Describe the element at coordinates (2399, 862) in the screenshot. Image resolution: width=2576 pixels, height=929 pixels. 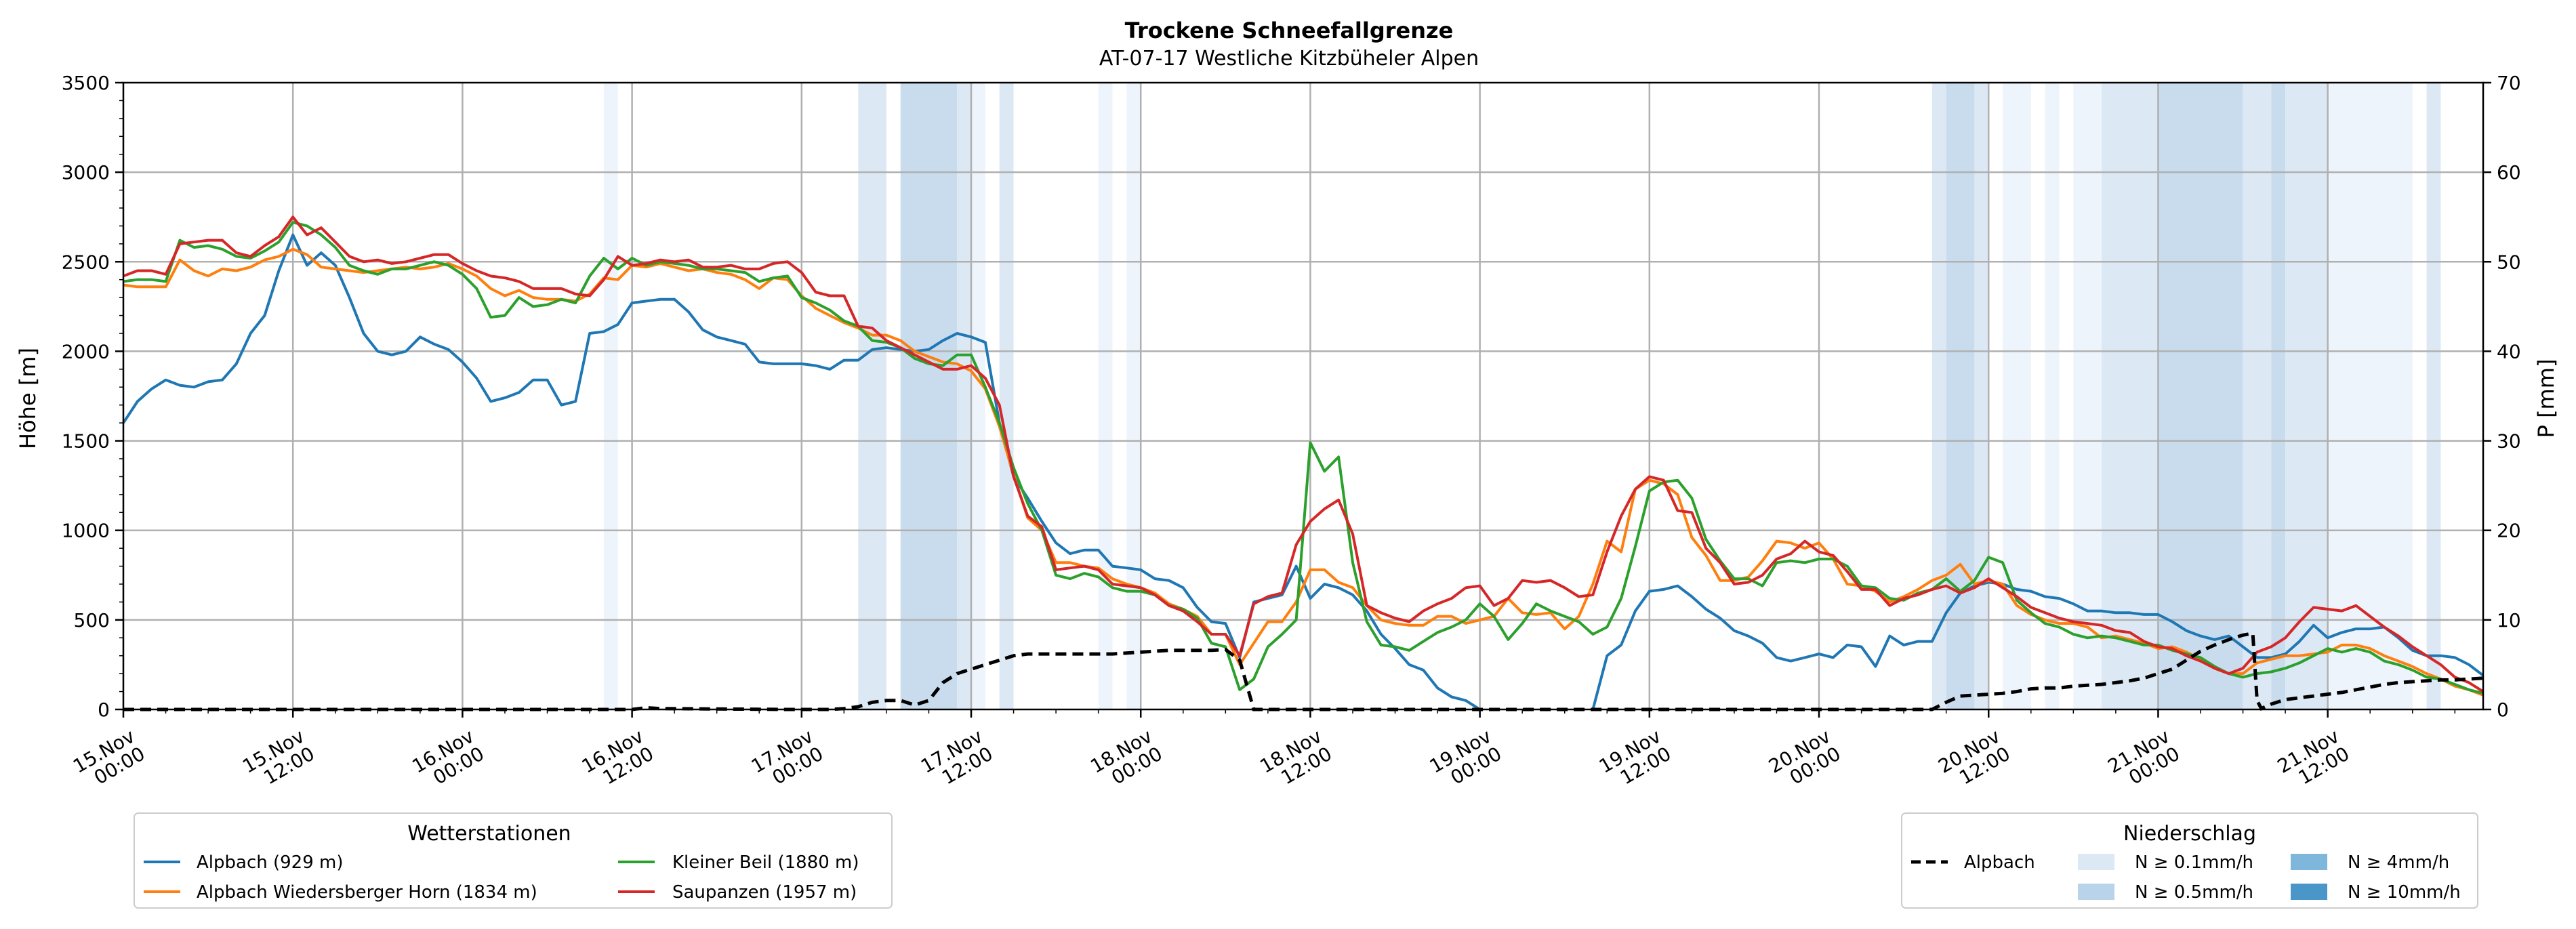
I see `legend-entry-class-2: N ≥ 4mm/h` at that location.